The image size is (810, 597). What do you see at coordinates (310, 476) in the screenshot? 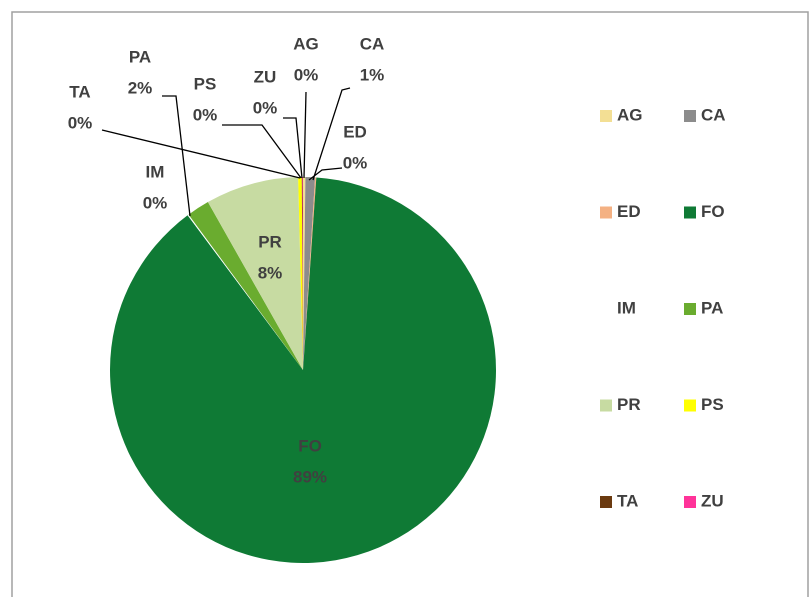
I see `data-label-value: 89%` at bounding box center [310, 476].